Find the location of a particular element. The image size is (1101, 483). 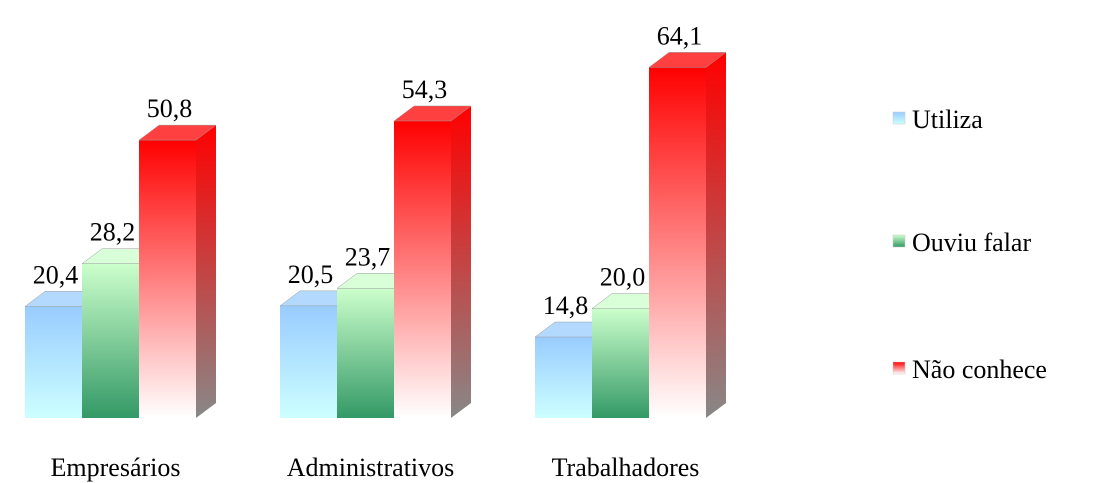

legend-label: Não conhece is located at coordinates (979, 369).